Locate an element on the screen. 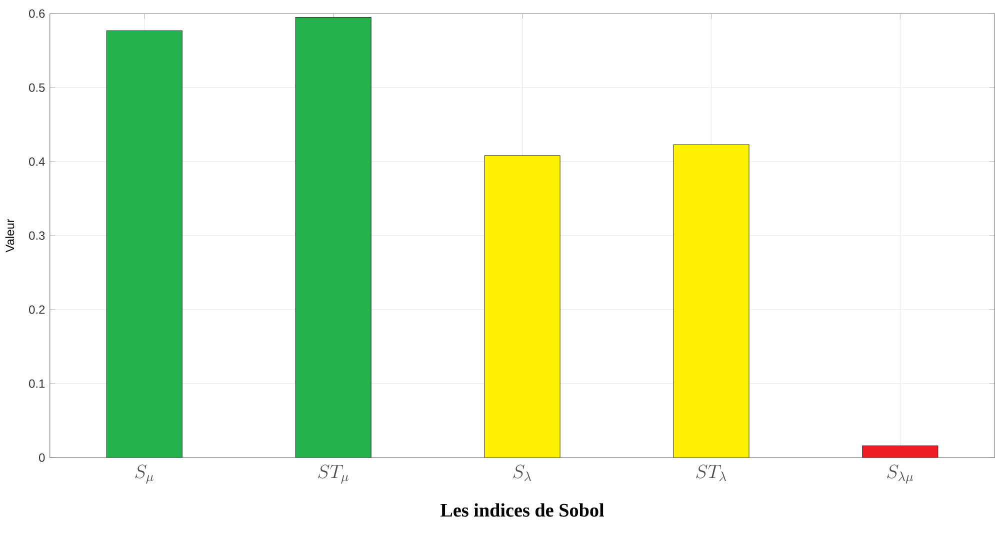  x-axis-title: Les indices de Sobol is located at coordinates (522, 510).